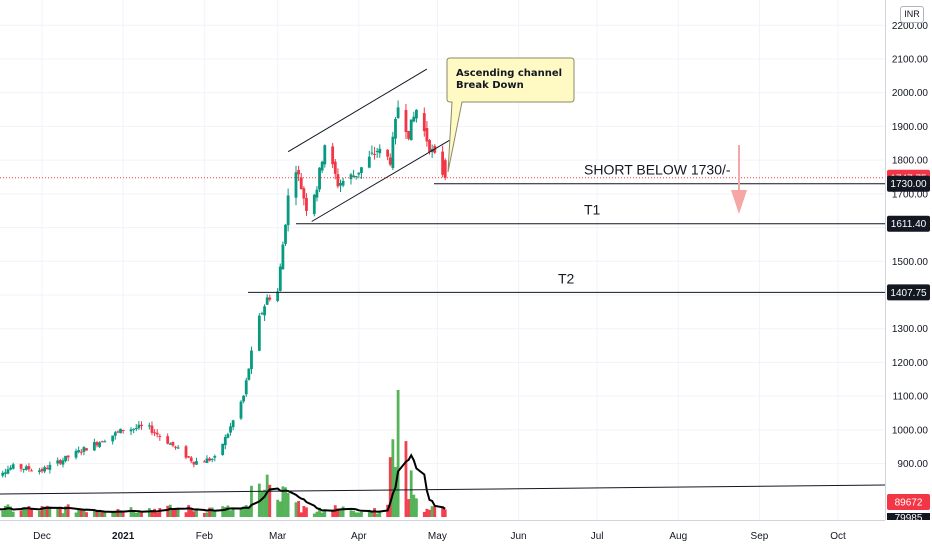  Describe the element at coordinates (910, 93) in the screenshot. I see `price-tick-label: 2000.00` at that location.